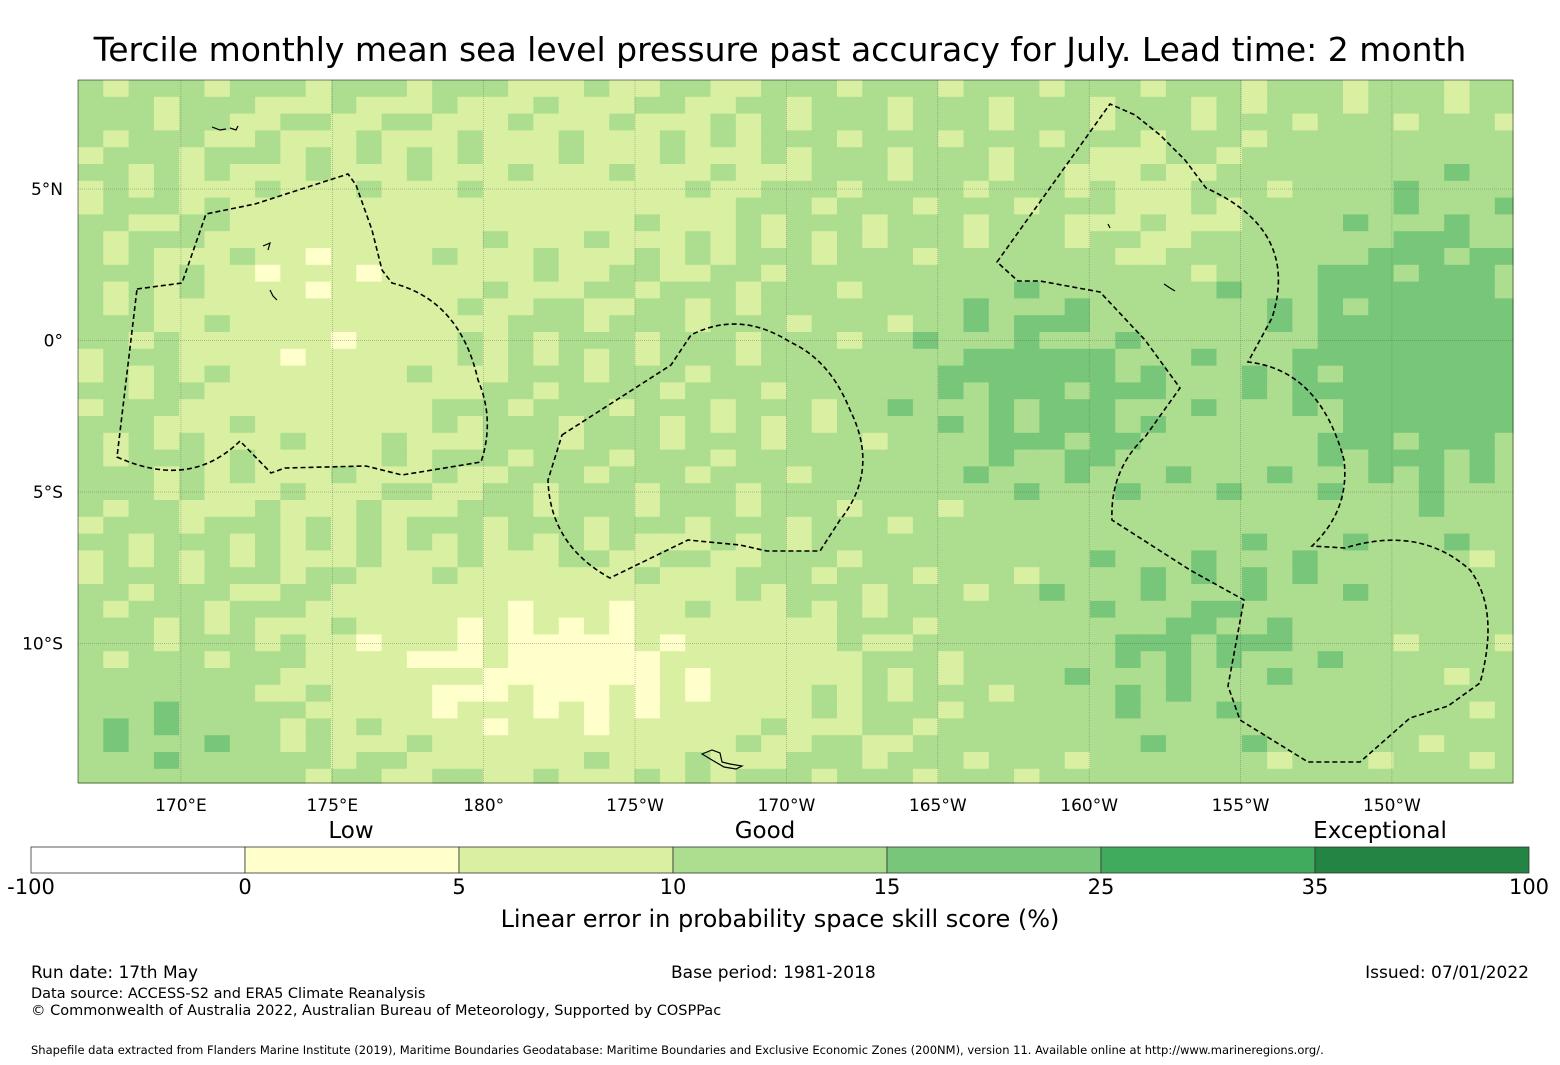 The width and height of the screenshot is (1560, 1065). Describe the element at coordinates (722, 759) in the screenshot. I see `samoa-island-outline` at that location.